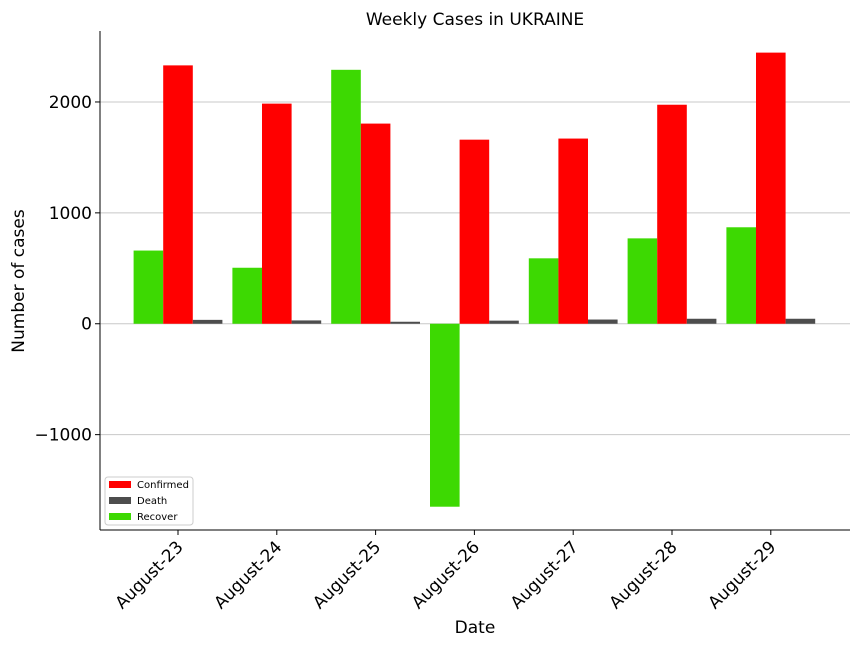 This screenshot has height=648, width=864. I want to click on x-tick-label: August-25, so click(347, 575).